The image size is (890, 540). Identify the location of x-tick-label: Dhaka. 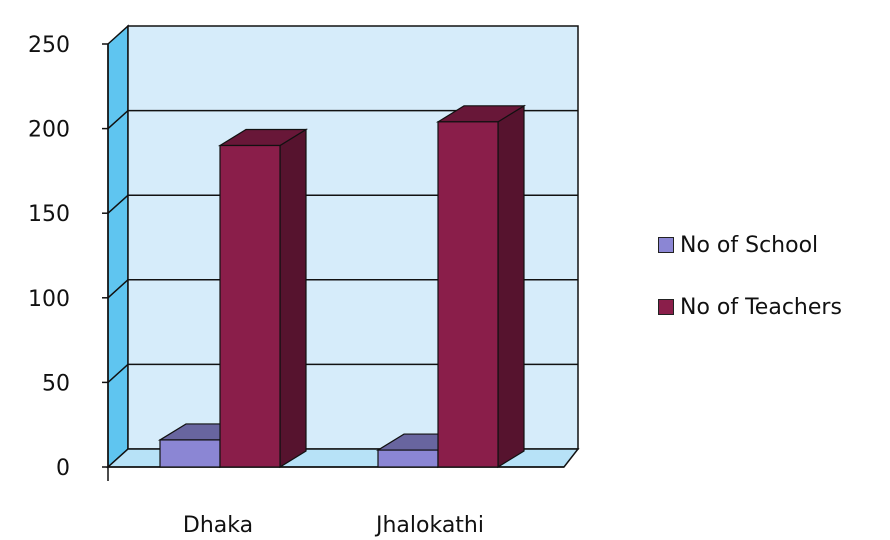
(218, 525).